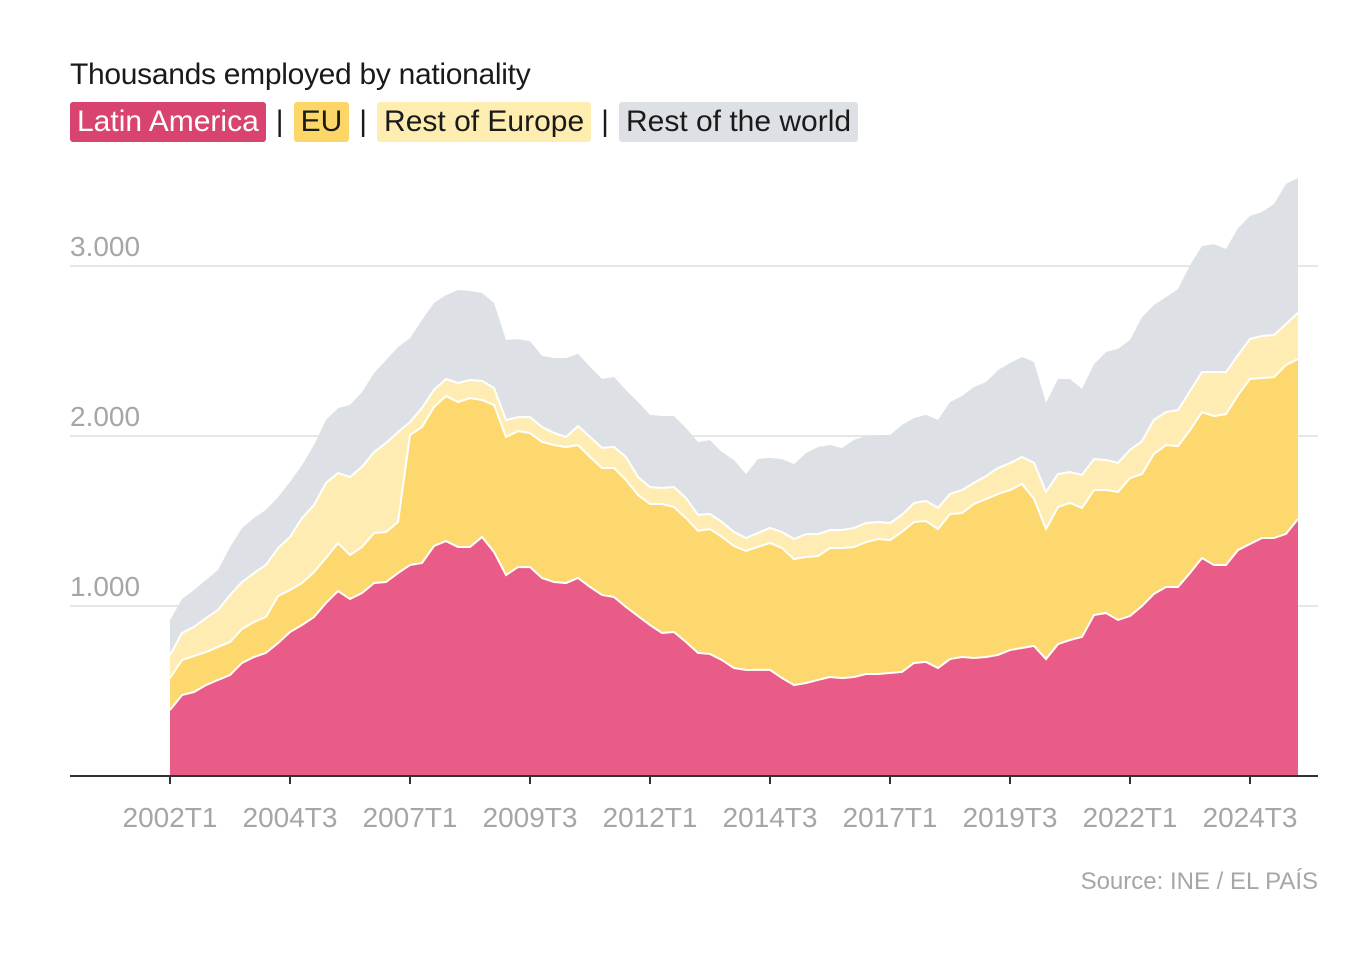  What do you see at coordinates (1199, 881) in the screenshot?
I see `source-note: Source: INE / EL PAÍS` at bounding box center [1199, 881].